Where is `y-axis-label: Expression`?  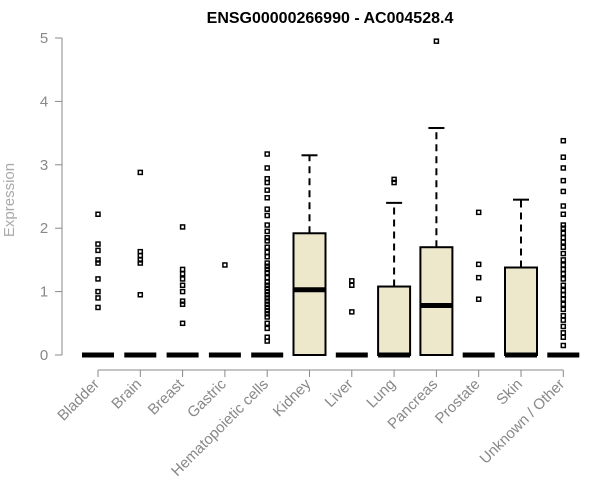 y-axis-label: Expression is located at coordinates (9, 200).